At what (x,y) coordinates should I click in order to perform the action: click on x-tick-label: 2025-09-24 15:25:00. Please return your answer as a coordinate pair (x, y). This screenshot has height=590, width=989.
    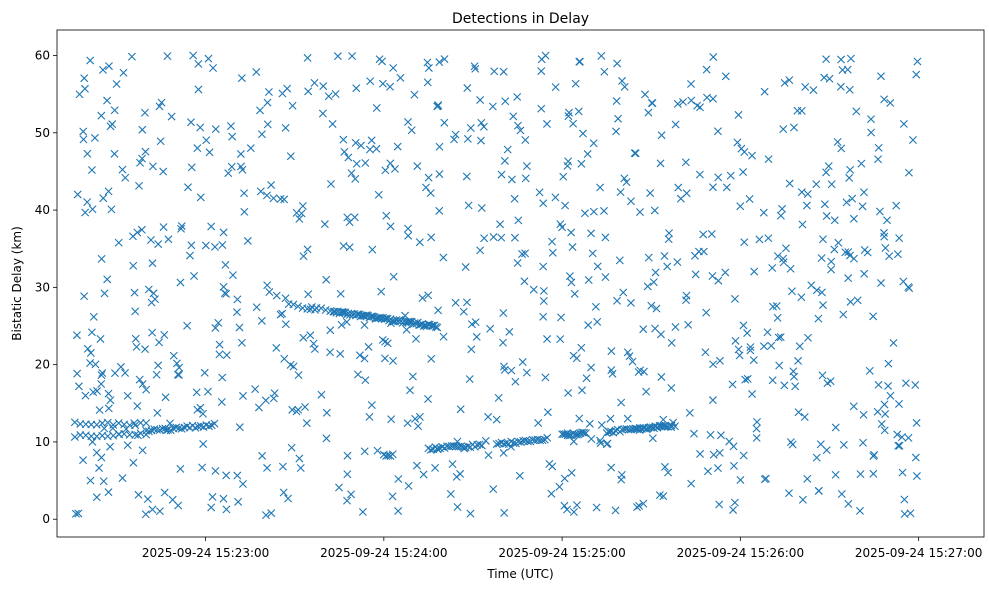
    Looking at the image, I should click on (561, 553).